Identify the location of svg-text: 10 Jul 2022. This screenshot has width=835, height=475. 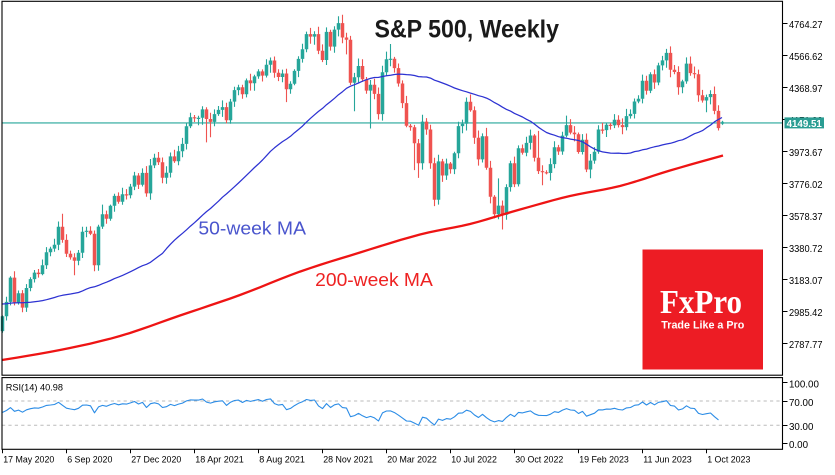
(474, 459).